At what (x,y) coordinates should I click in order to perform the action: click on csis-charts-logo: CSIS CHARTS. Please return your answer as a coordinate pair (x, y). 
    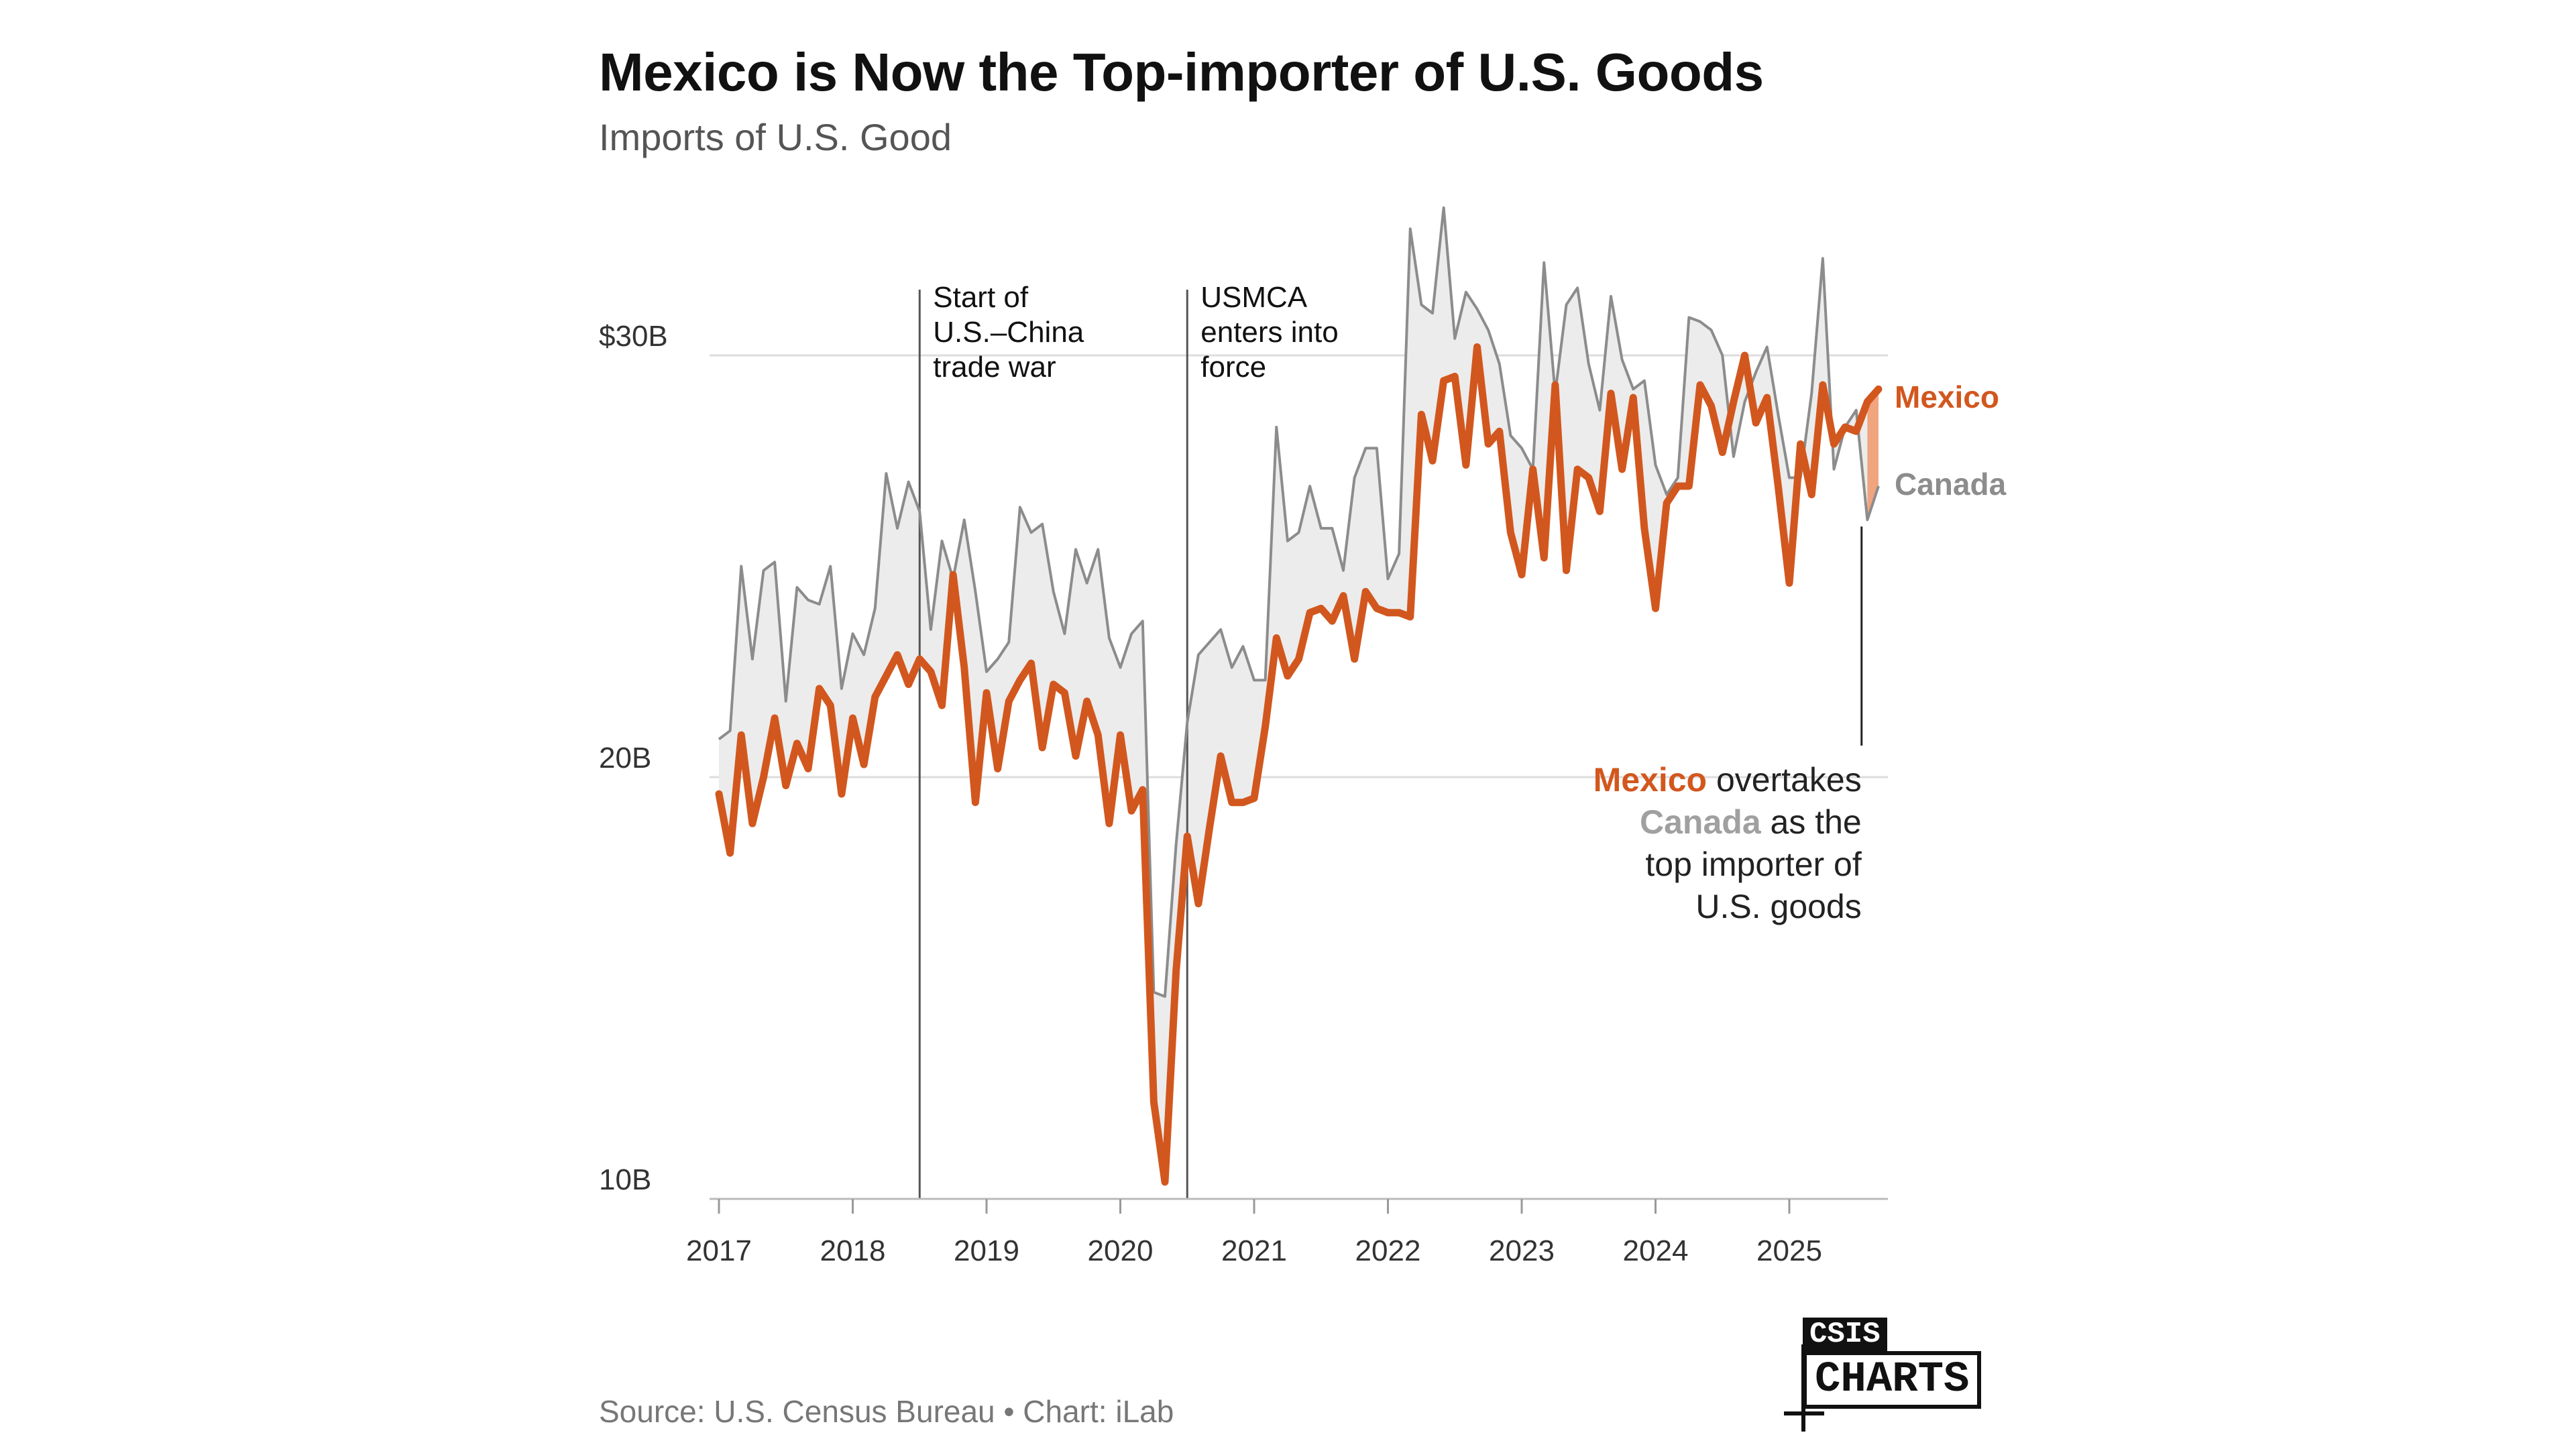
    Looking at the image, I should click on (1898, 1375).